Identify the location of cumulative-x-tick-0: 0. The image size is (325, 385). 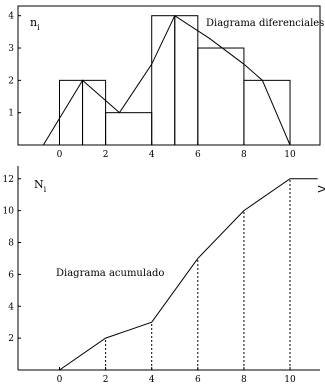
(60, 380).